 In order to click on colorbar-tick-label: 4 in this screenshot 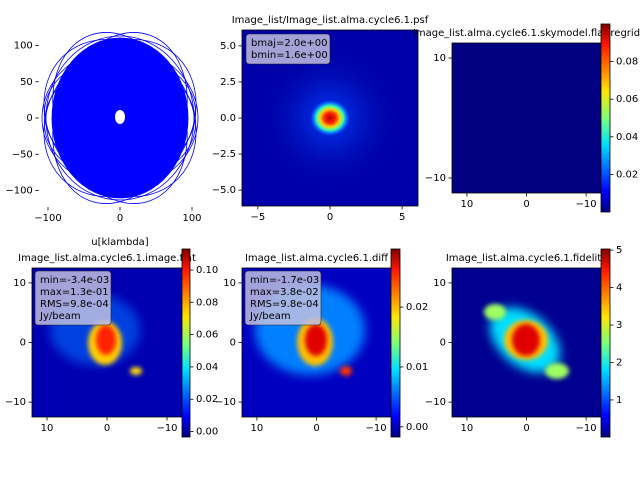, I will do `click(619, 288)`.